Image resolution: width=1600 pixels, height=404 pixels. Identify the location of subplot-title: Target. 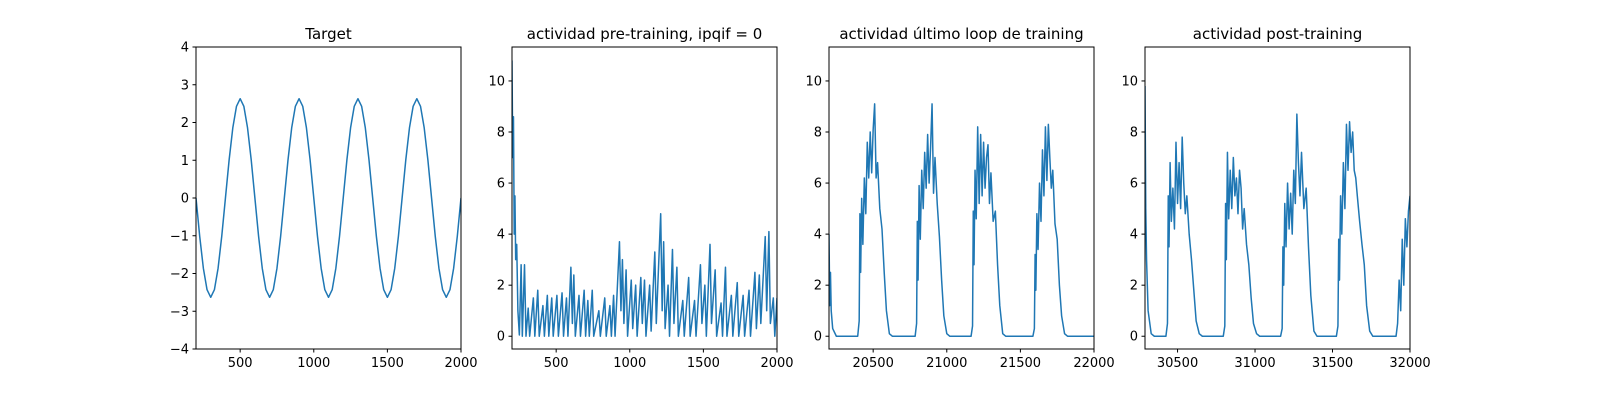
(328, 34).